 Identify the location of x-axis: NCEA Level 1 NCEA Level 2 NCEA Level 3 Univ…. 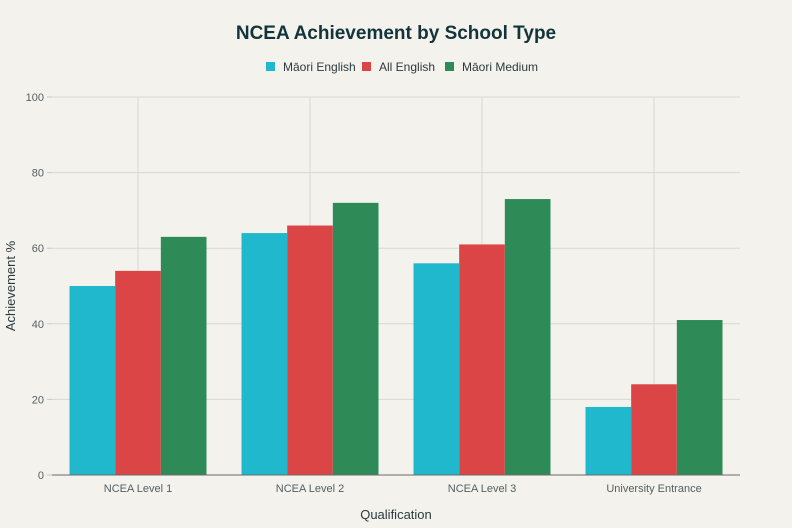
(396, 484).